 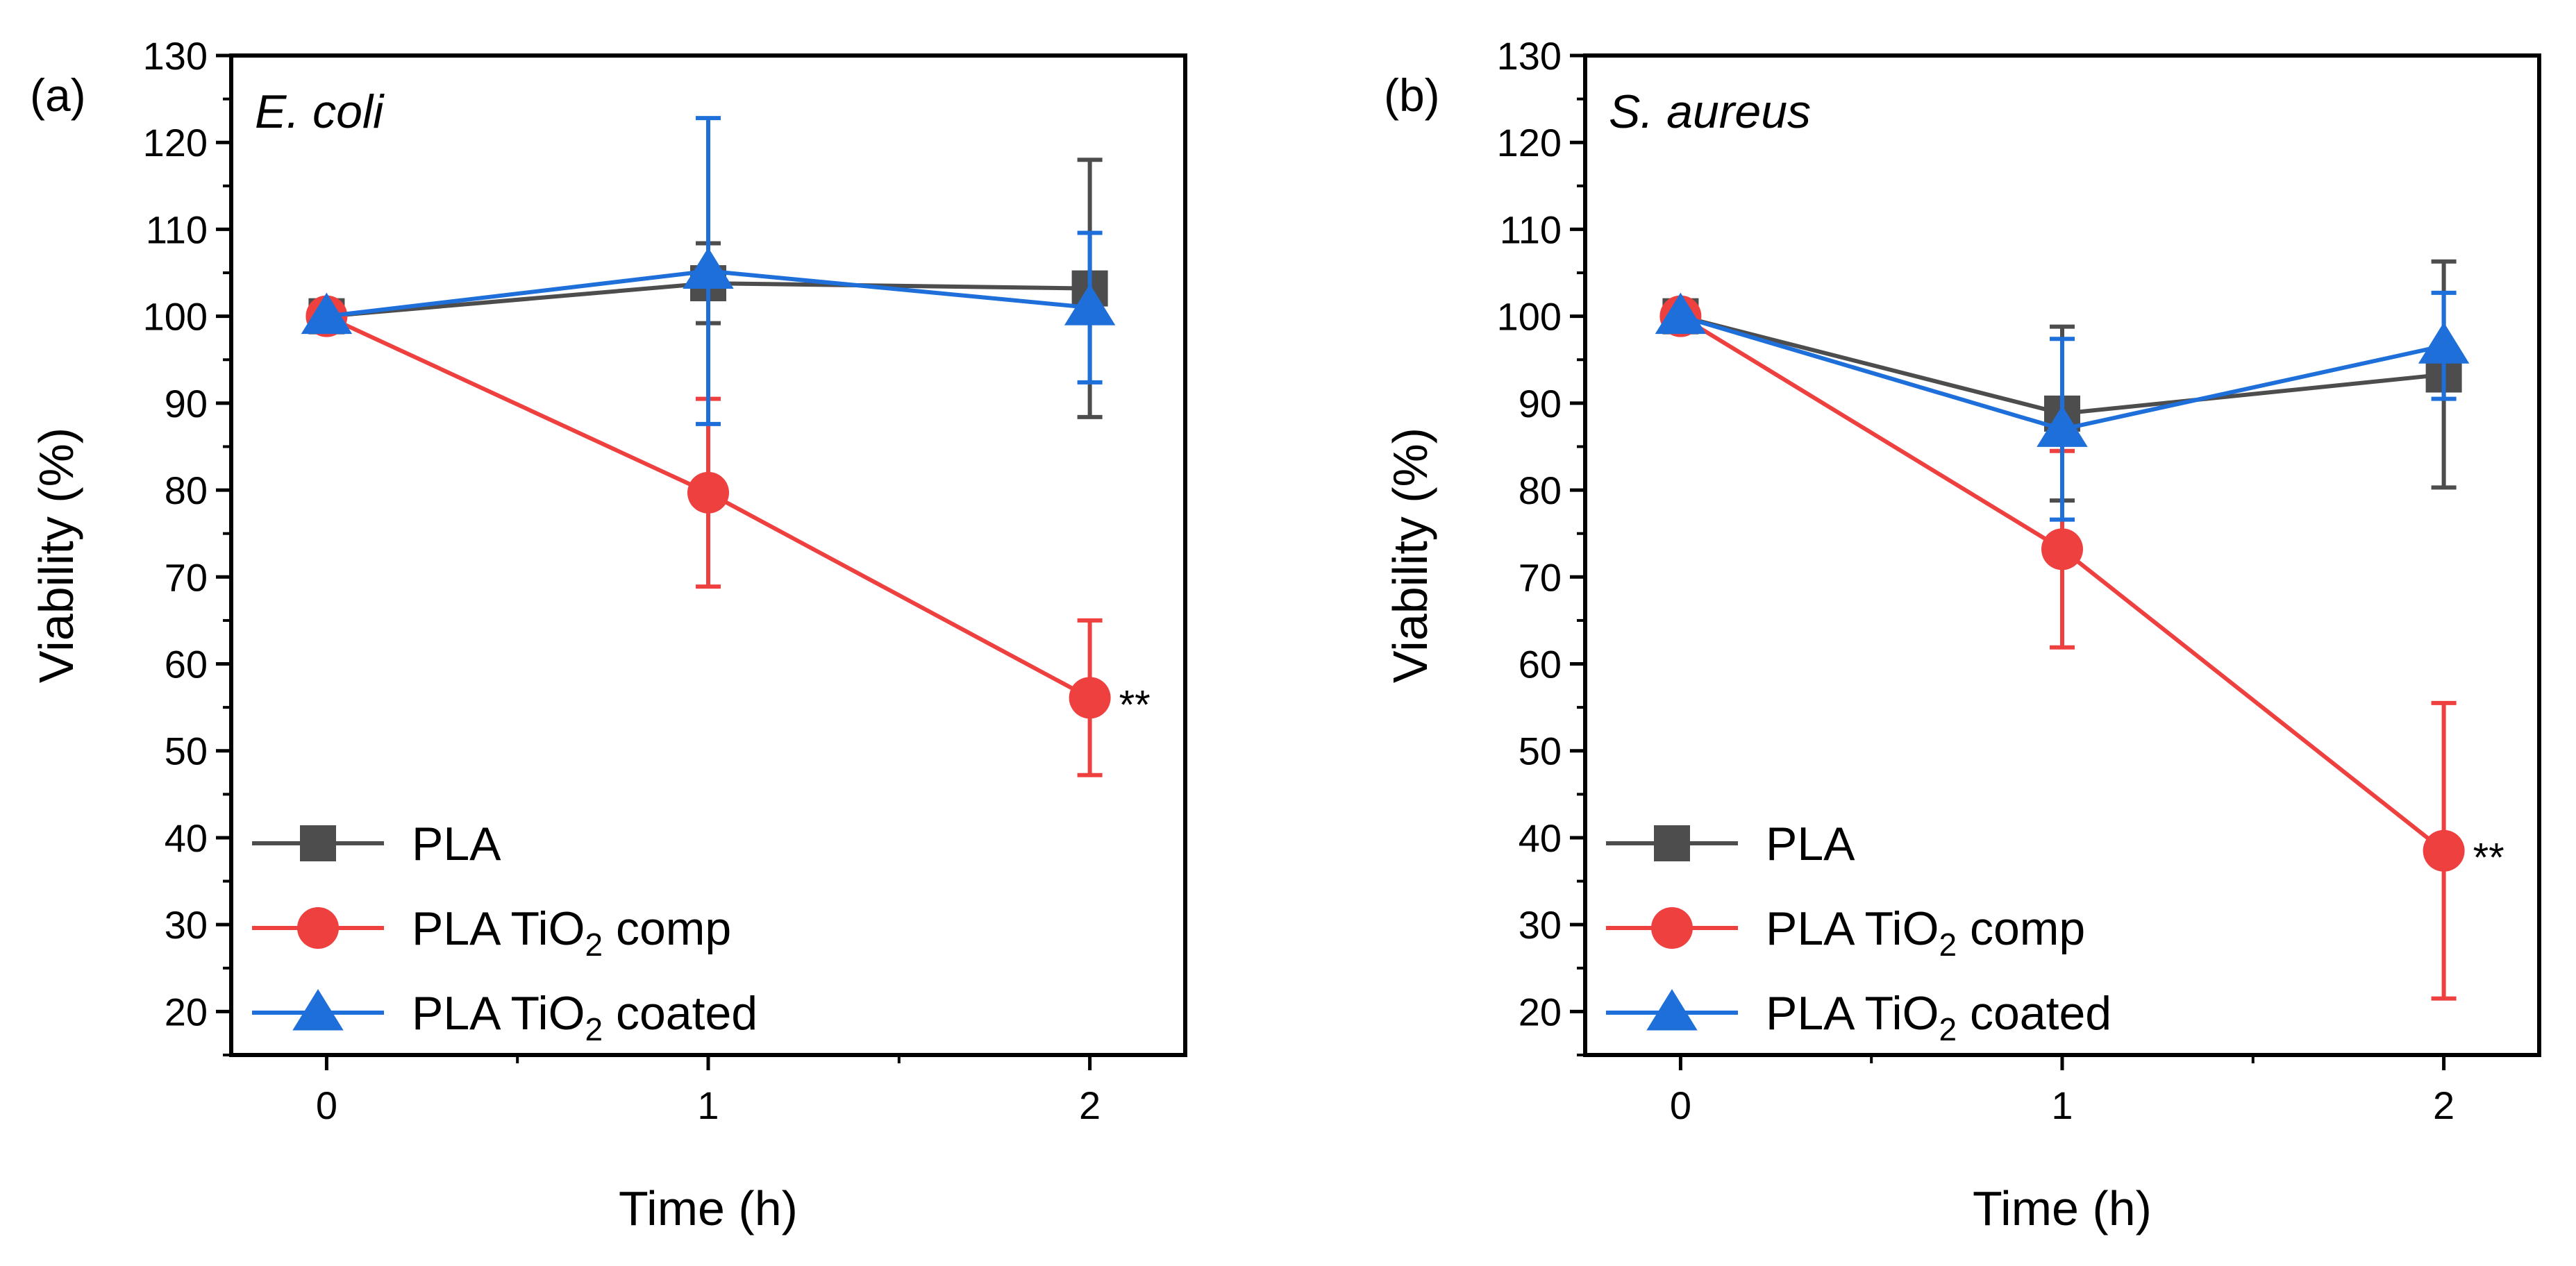 What do you see at coordinates (1710, 111) in the screenshot?
I see `panel-title: S. aureus` at bounding box center [1710, 111].